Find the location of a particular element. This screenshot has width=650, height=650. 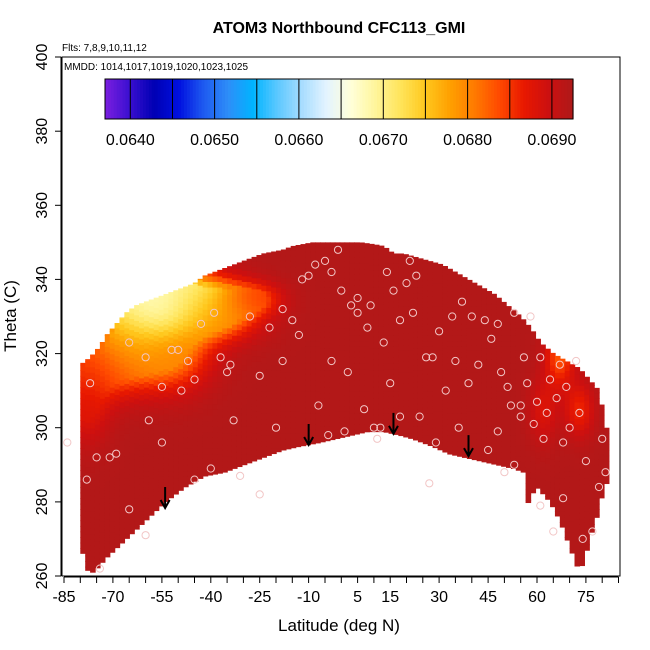

arrow-marker is located at coordinates (393, 424).